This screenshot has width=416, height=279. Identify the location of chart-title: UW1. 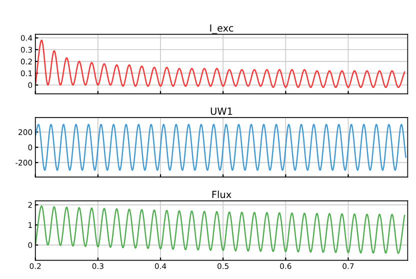
(221, 111).